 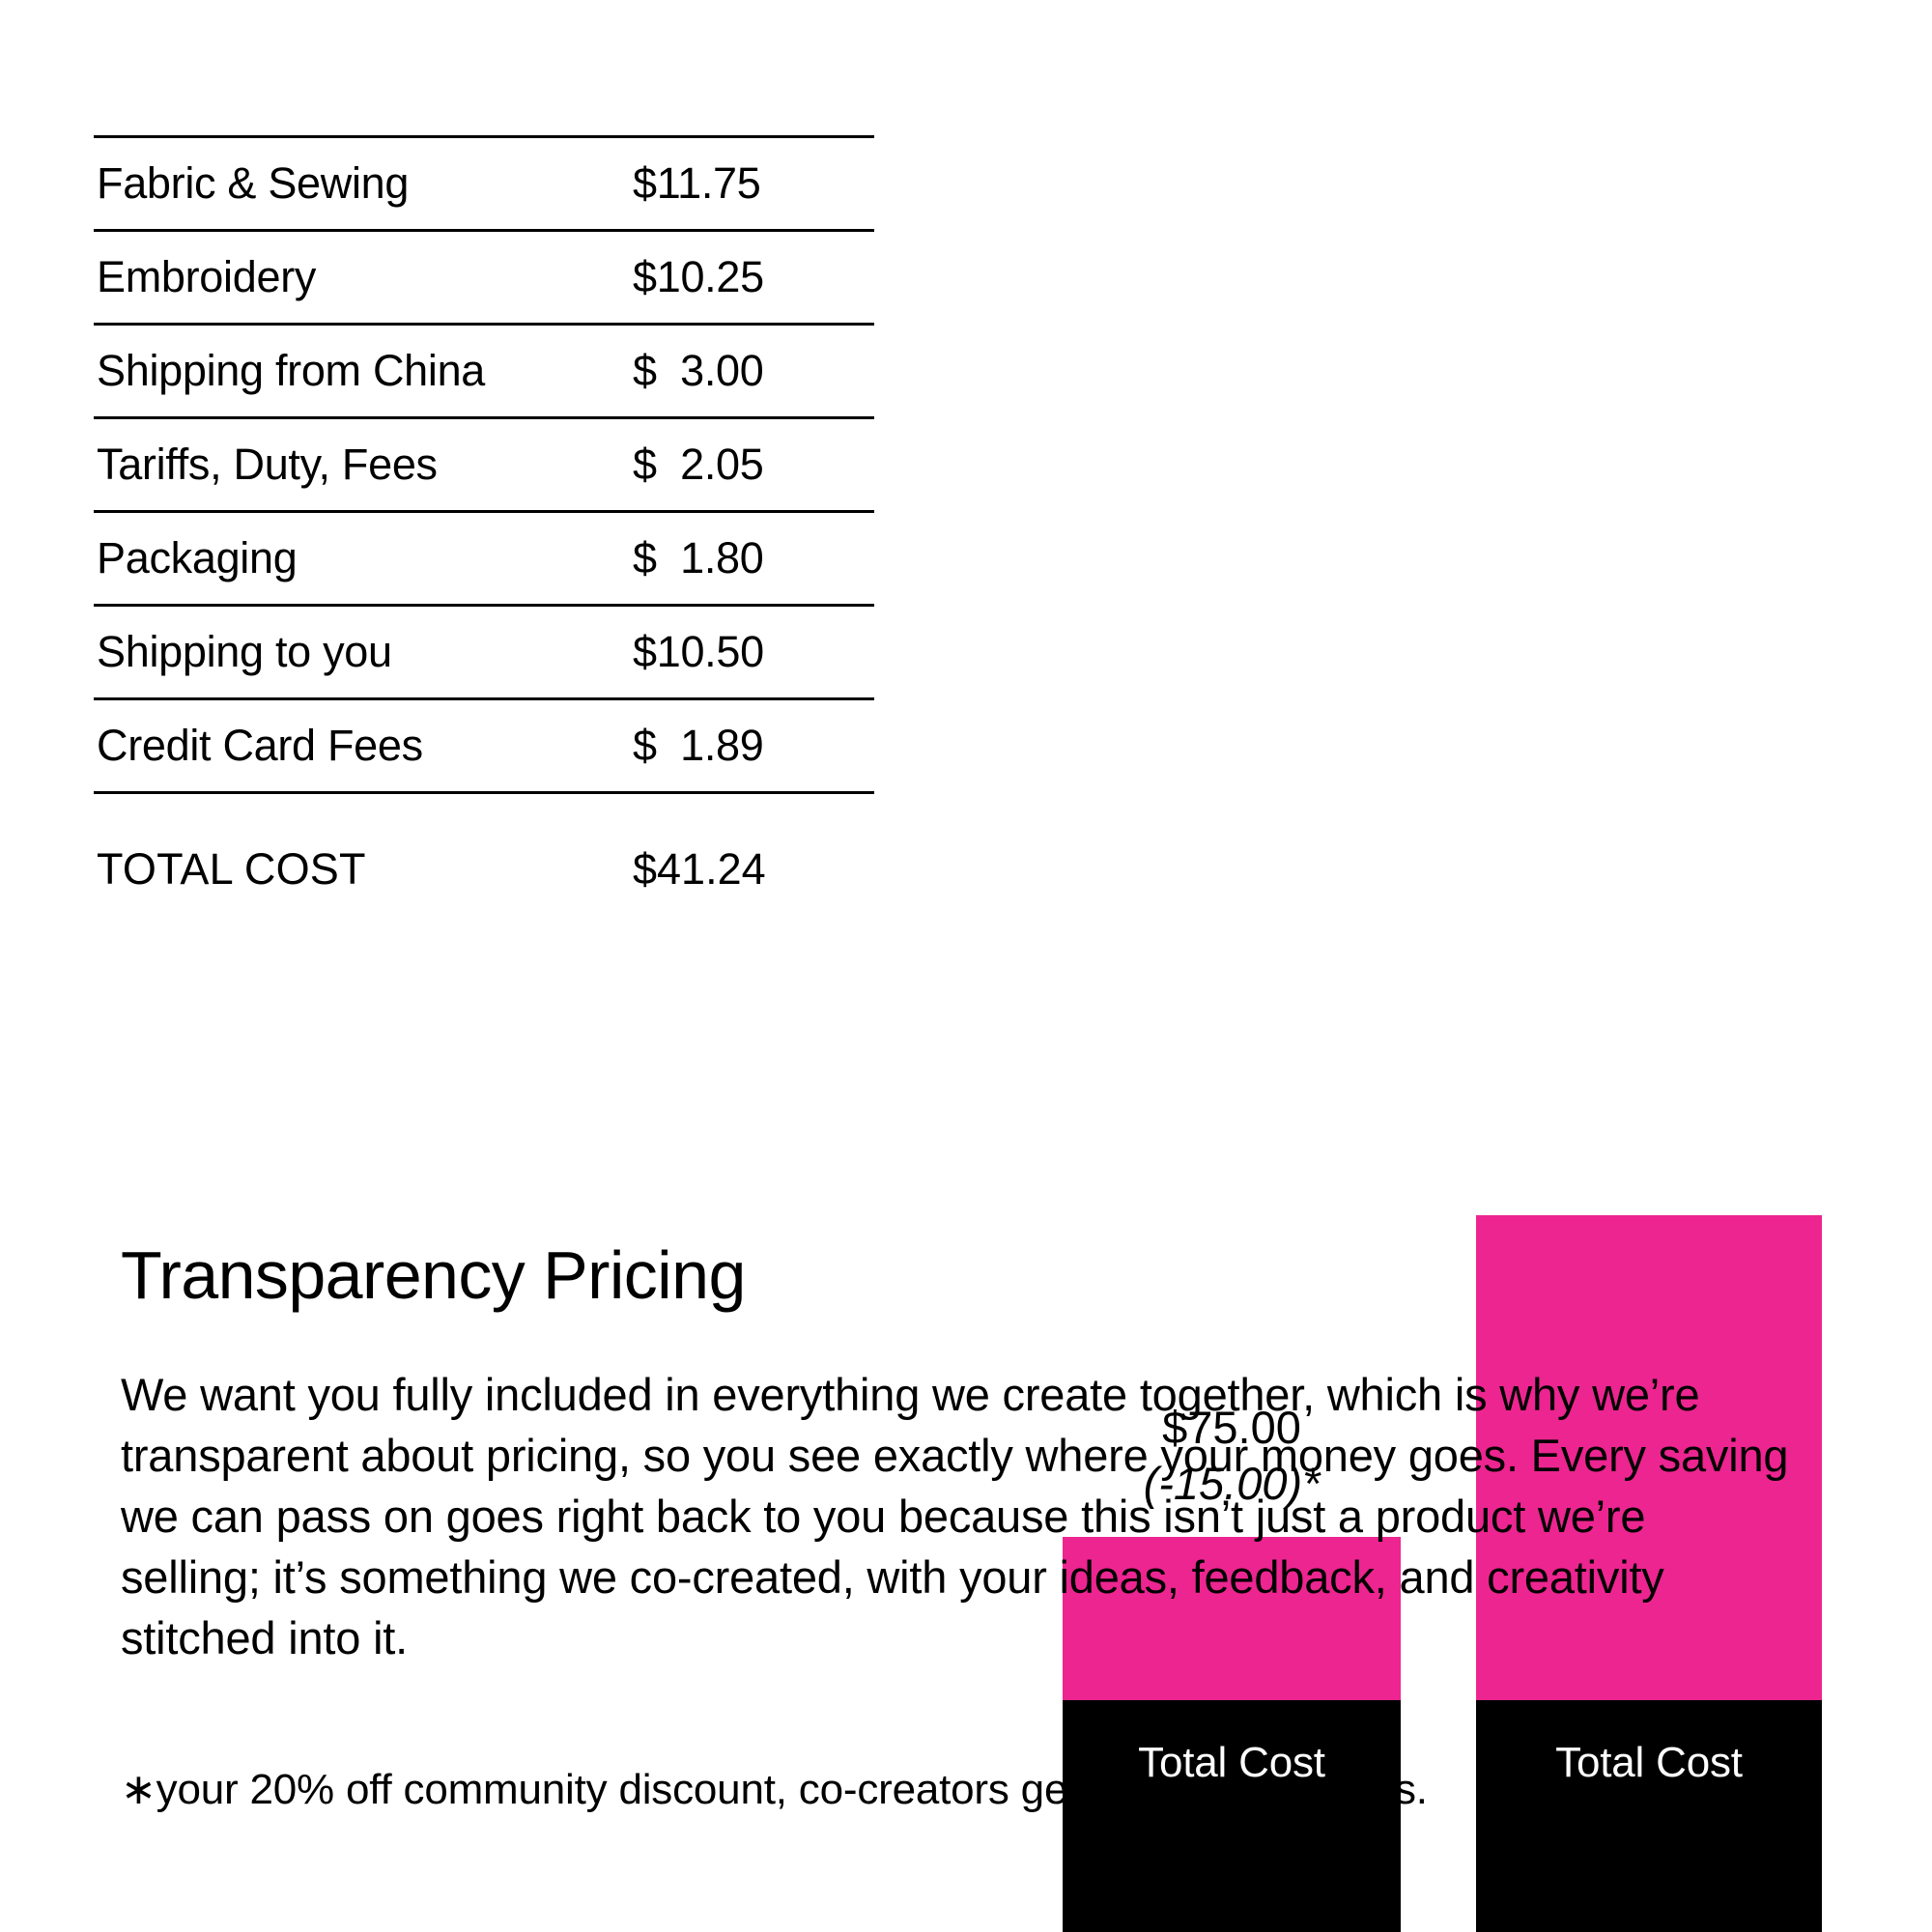 What do you see at coordinates (291, 370) in the screenshot?
I see `cost-item-label: Shipping from China` at bounding box center [291, 370].